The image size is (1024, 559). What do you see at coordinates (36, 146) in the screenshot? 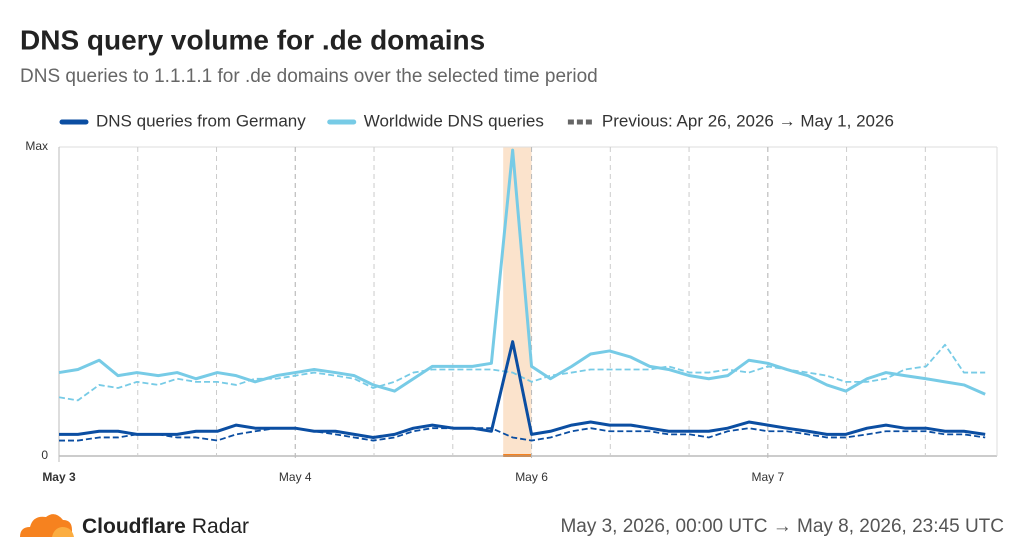
I see `y-tick-label: Max` at bounding box center [36, 146].